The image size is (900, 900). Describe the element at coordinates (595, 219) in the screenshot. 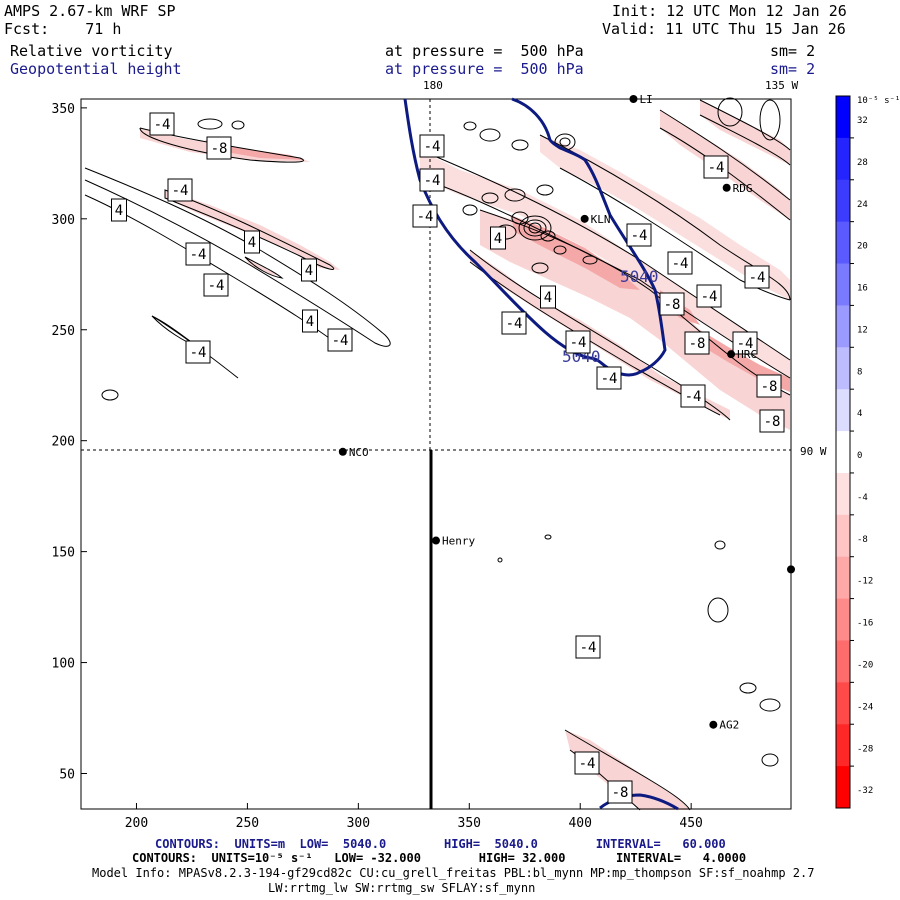

I see `station-marker: KLN` at that location.